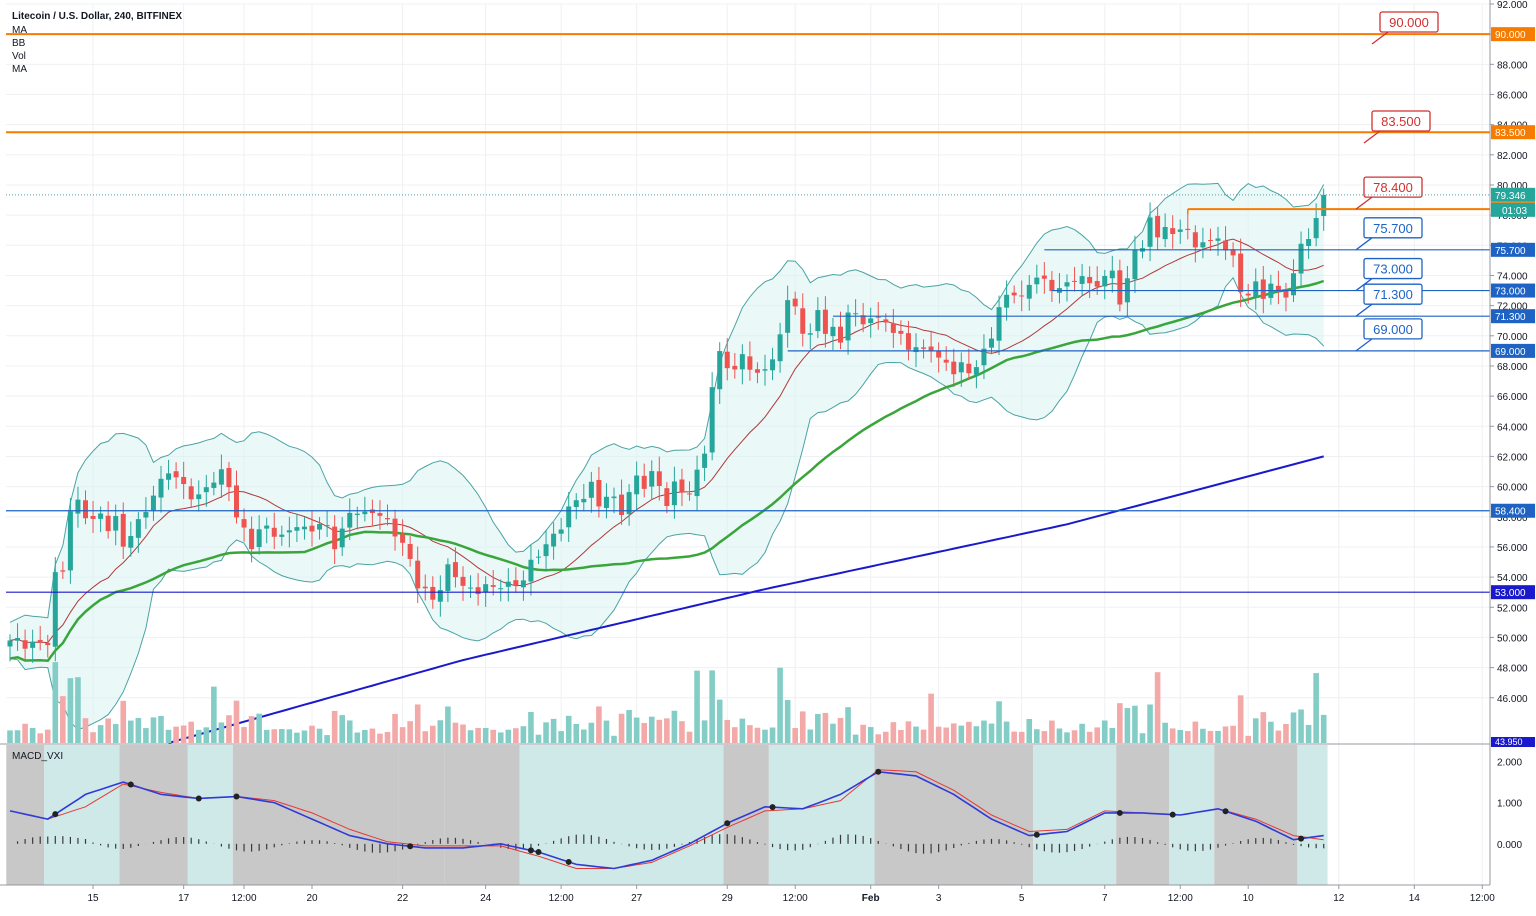 The image size is (1536, 916). Describe the element at coordinates (1513, 290) in the screenshot. I see `price-tag-73.000-bg` at that location.